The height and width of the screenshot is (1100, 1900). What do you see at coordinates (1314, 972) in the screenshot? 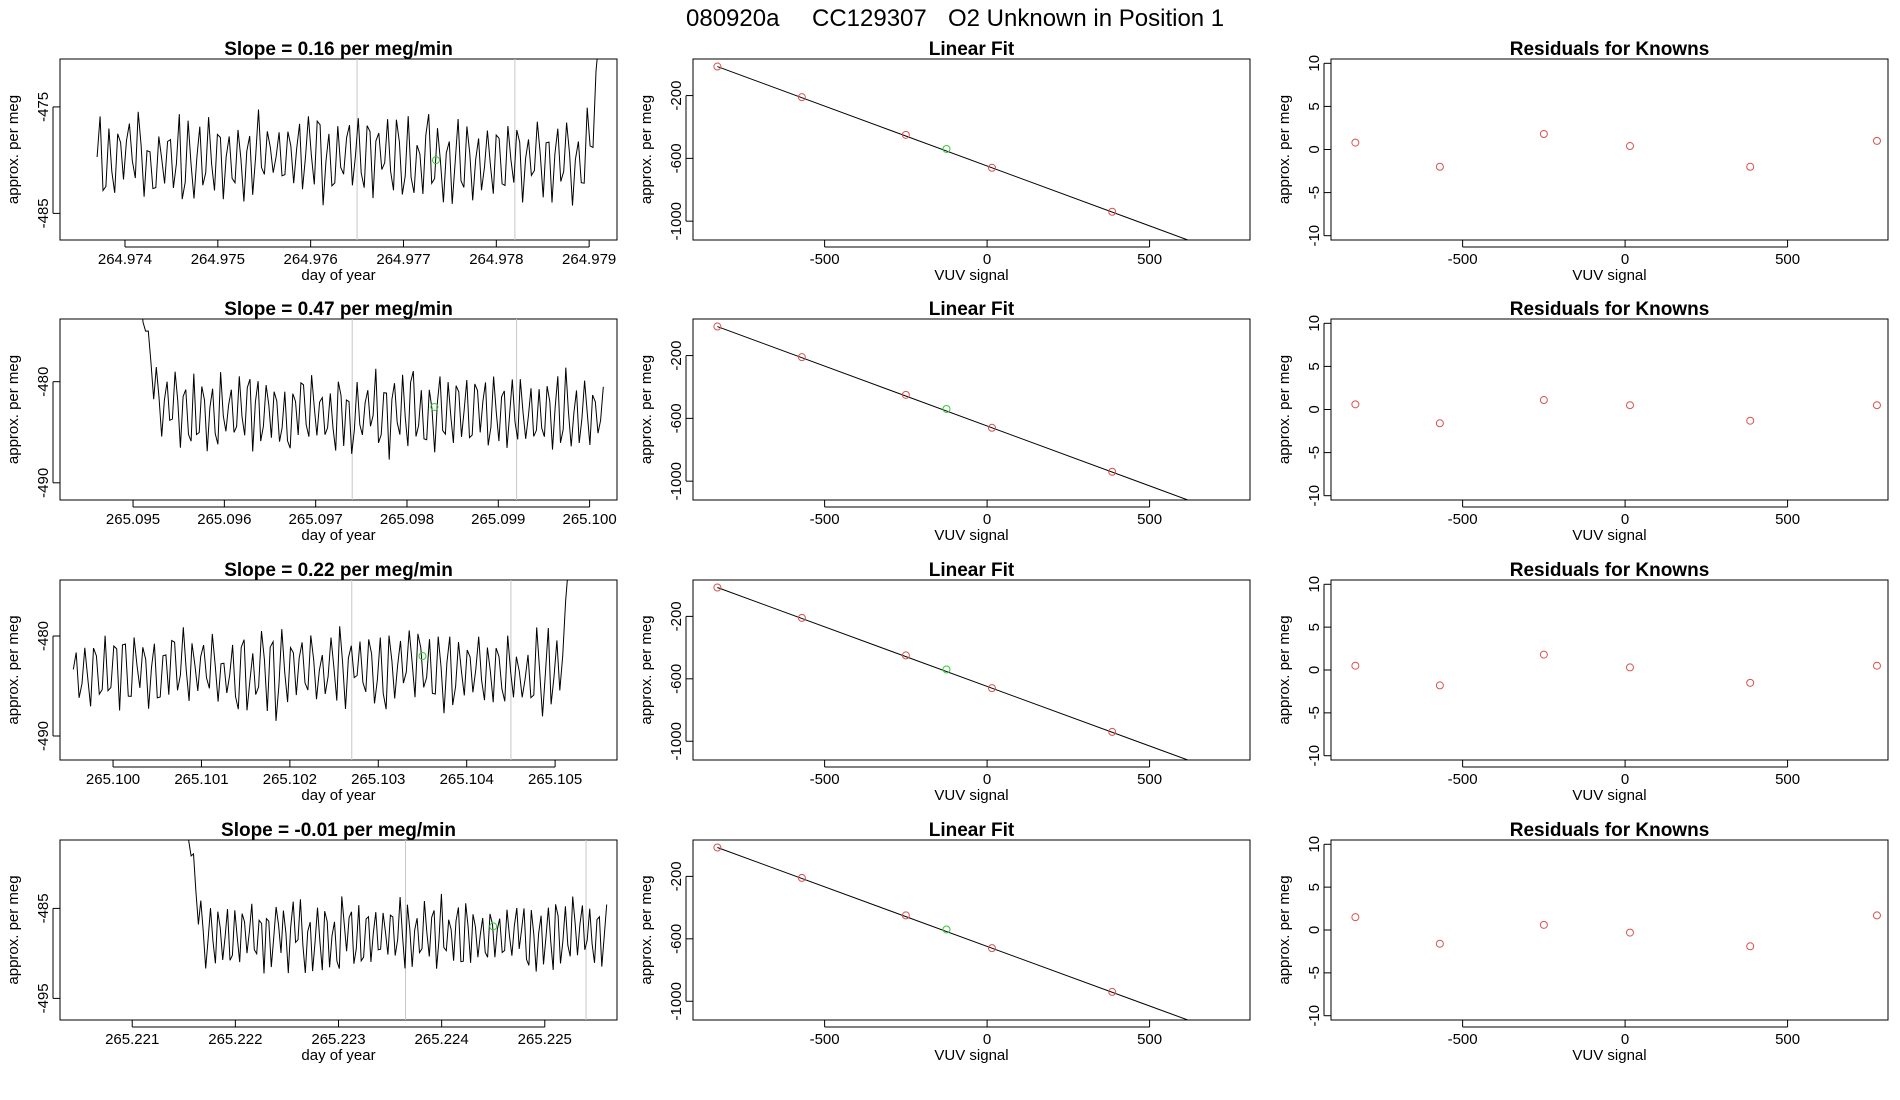
I see `y-tick-label: -5` at bounding box center [1314, 972].